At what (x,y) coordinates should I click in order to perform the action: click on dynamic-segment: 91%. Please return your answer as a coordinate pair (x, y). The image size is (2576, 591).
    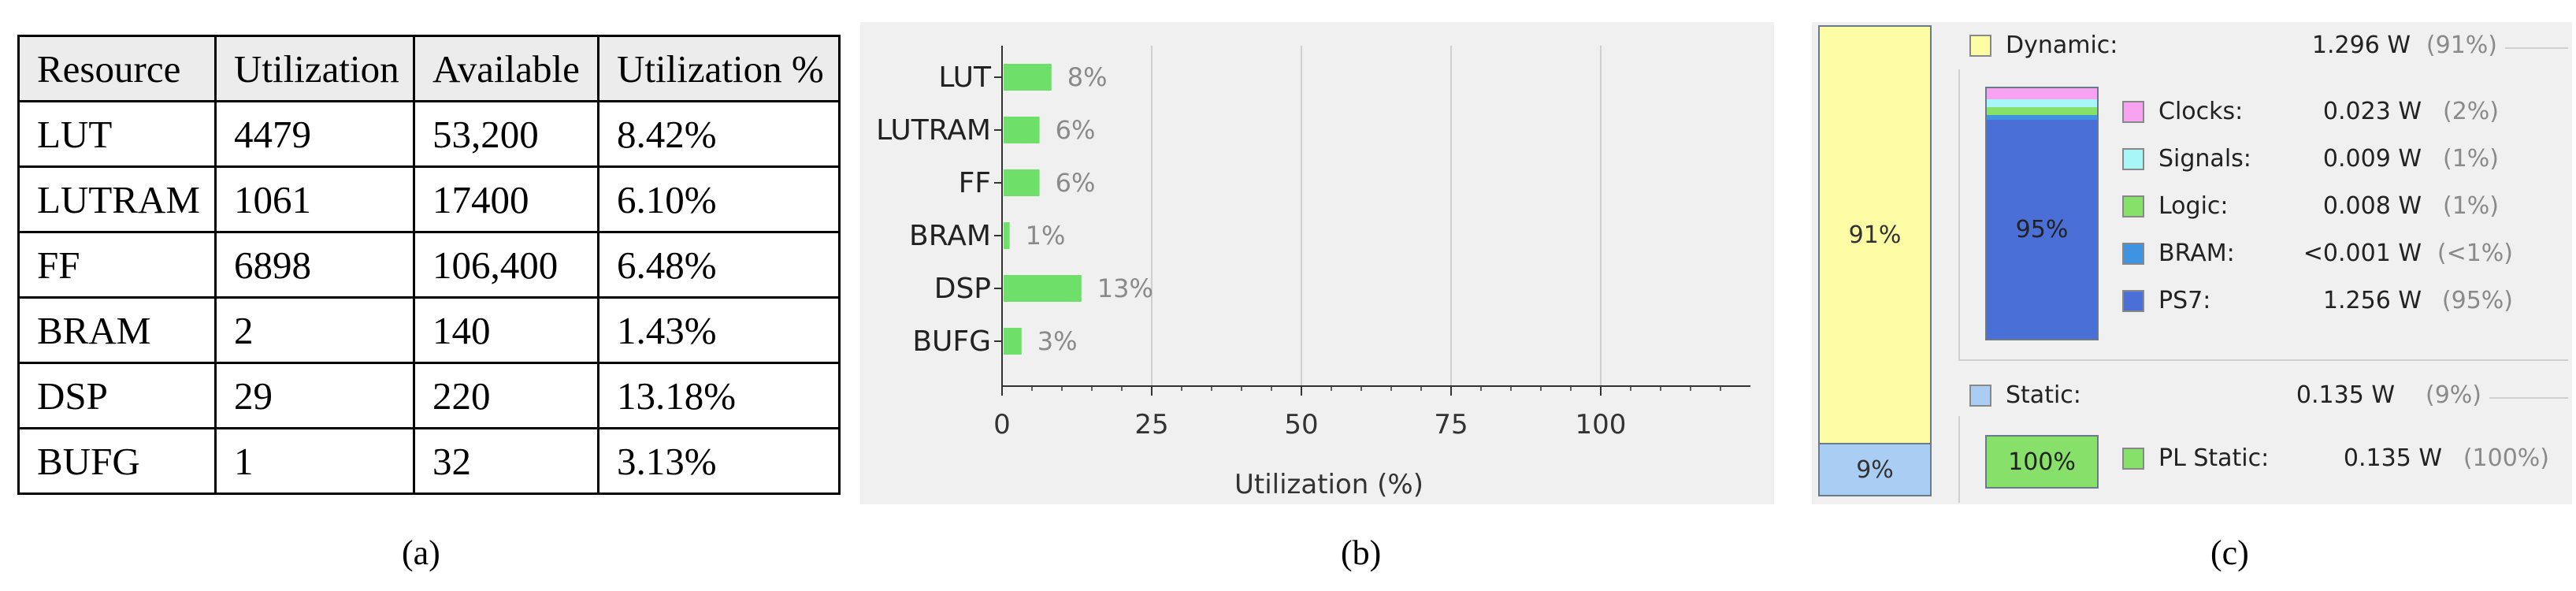
    Looking at the image, I should click on (1875, 235).